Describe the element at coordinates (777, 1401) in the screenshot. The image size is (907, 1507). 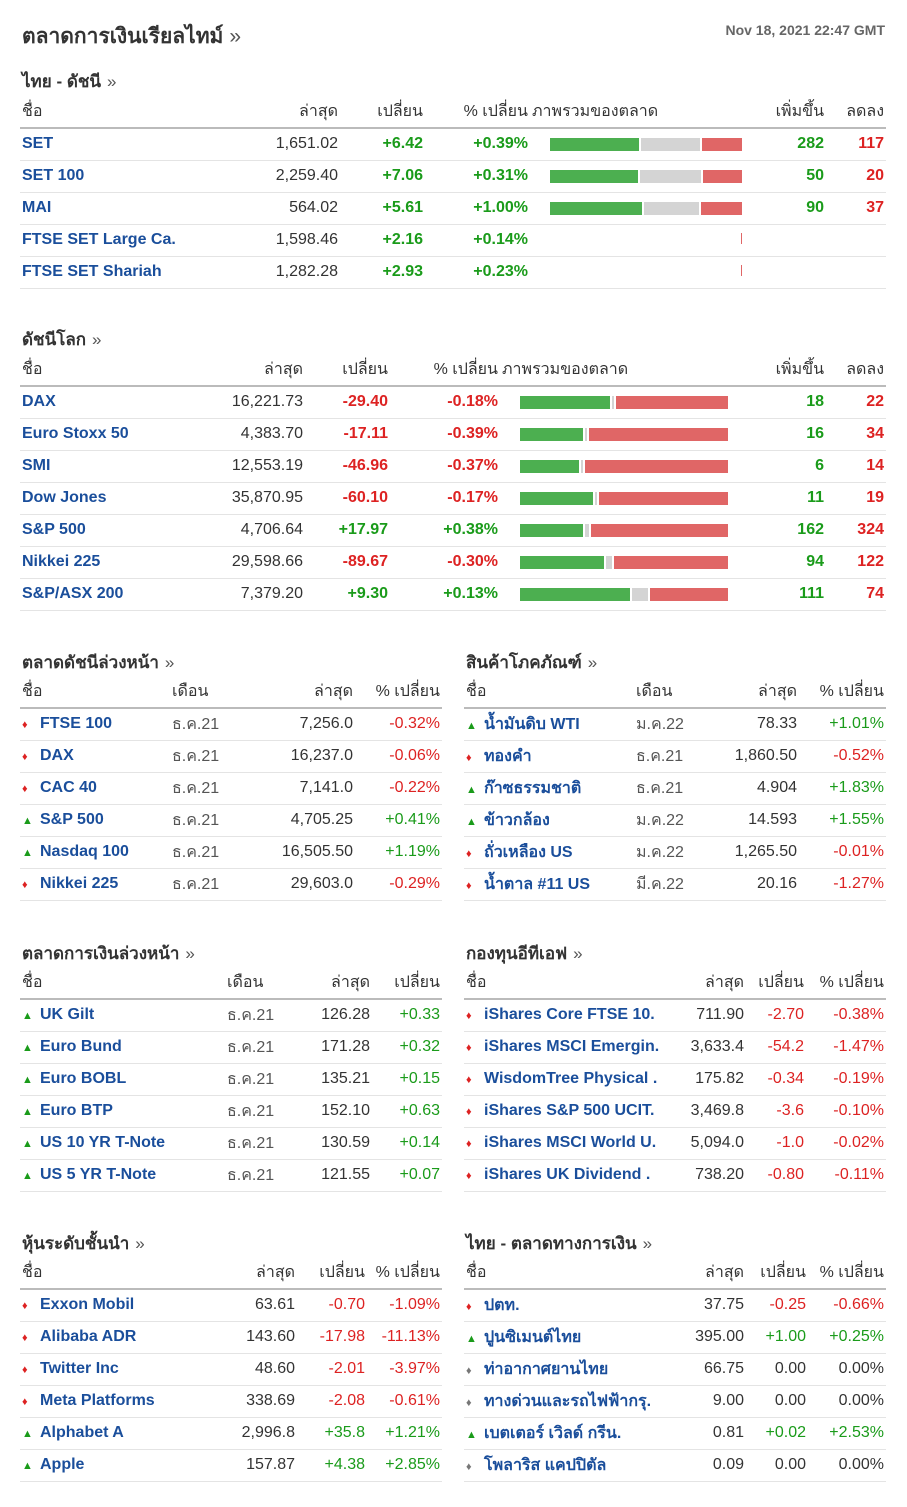
I see `change-value: 0.00` at that location.